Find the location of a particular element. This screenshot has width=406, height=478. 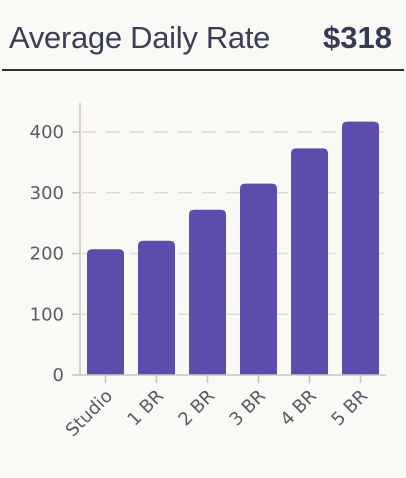

bar-3-br is located at coordinates (258, 279).